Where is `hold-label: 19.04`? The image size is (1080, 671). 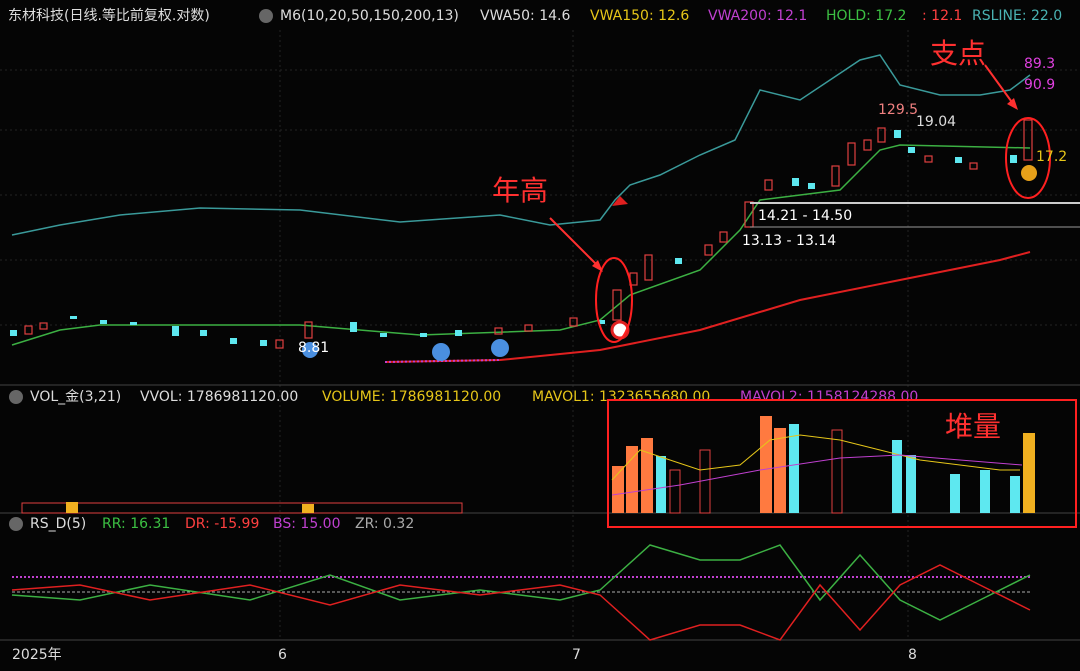
hold-label: 19.04 is located at coordinates (936, 122).